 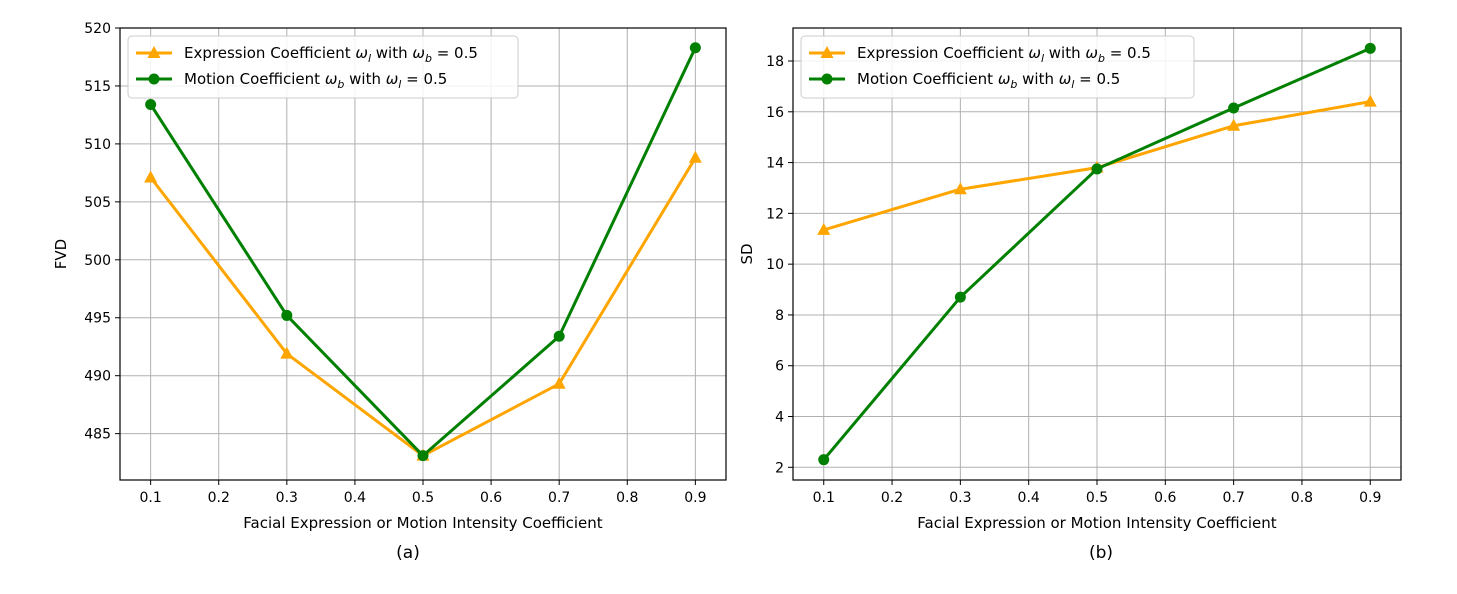 What do you see at coordinates (779, 468) in the screenshot?
I see `y-tick-label-2: 2` at bounding box center [779, 468].